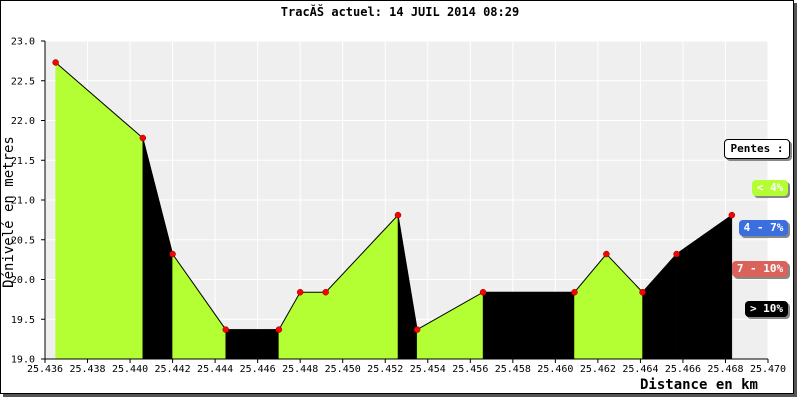 The width and height of the screenshot is (800, 400). I want to click on y-tick-label: 22.5, so click(23, 81).